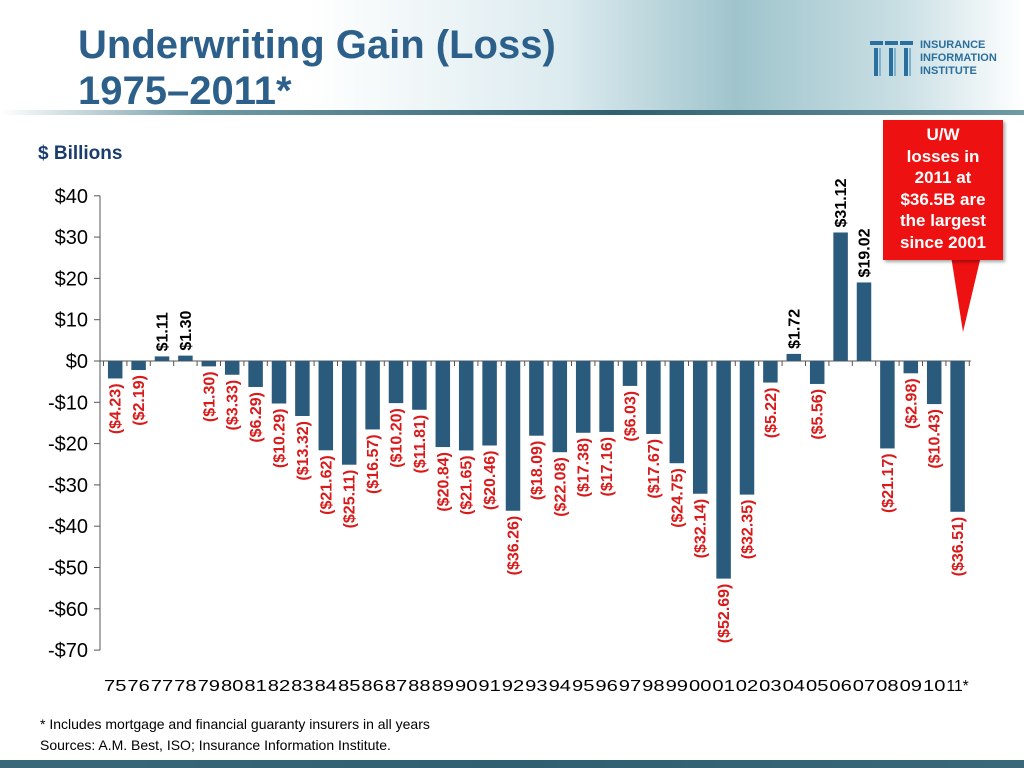  What do you see at coordinates (68, 651) in the screenshot?
I see `y-tick-label: -$70` at bounding box center [68, 651].